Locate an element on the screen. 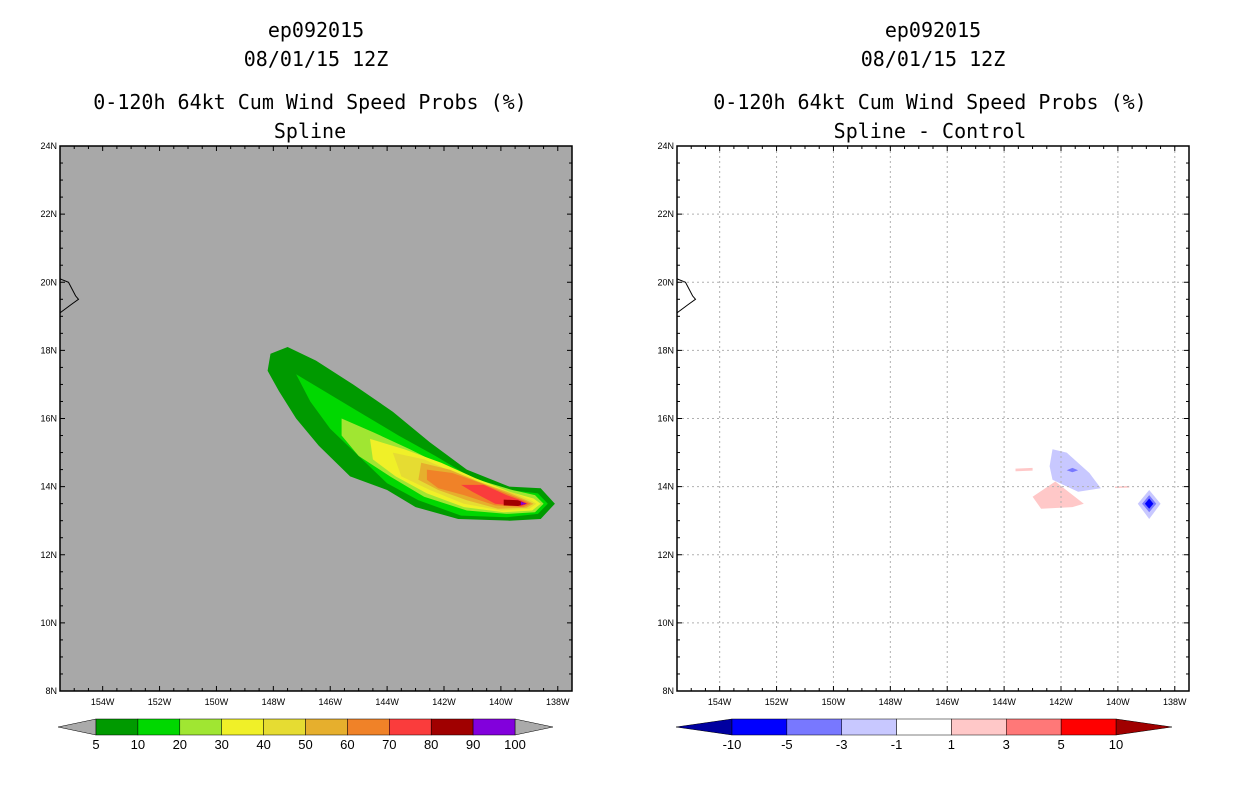 The image size is (1236, 800). right-chart-subtitle: Spline - Control is located at coordinates (930, 131).